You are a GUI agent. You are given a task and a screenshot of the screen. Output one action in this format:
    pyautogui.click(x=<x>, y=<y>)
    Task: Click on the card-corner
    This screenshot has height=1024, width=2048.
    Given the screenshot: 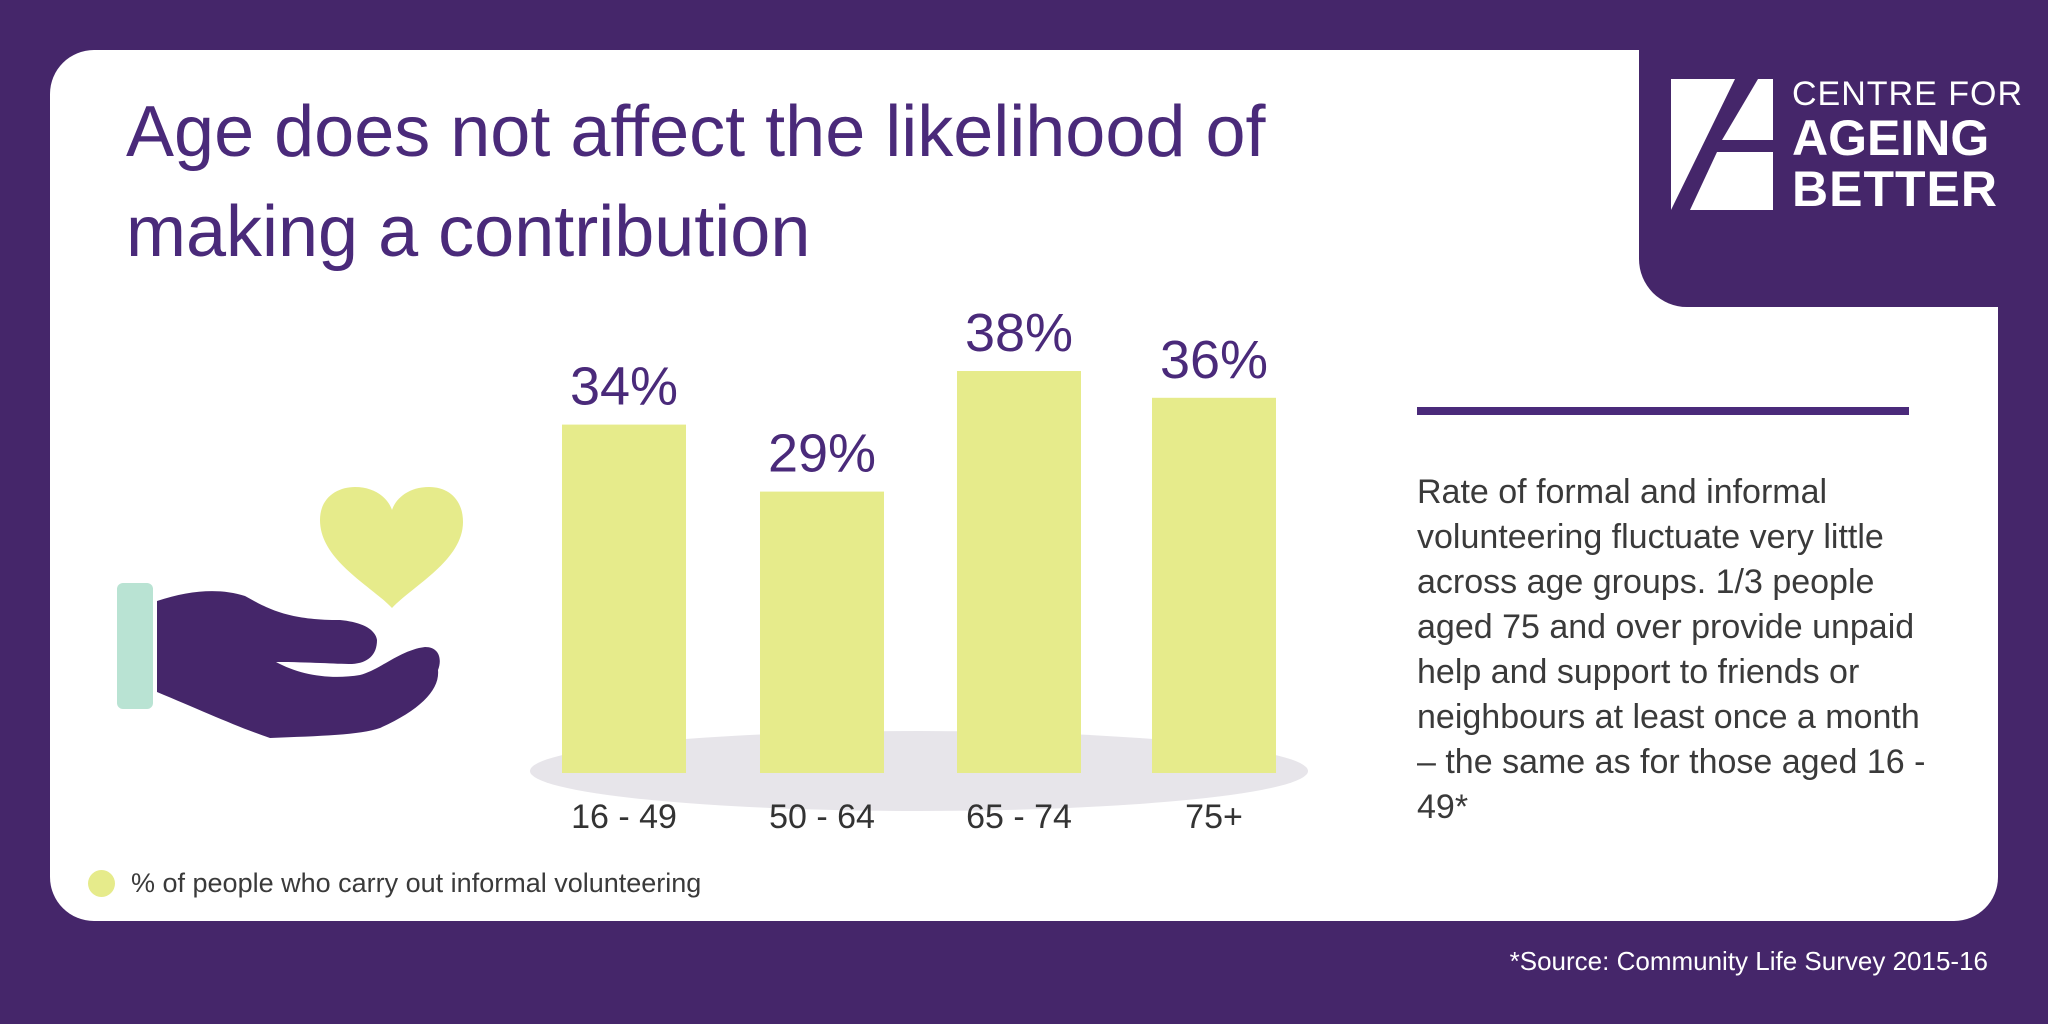 What is the action you would take?
    pyautogui.click(x=1620, y=70)
    